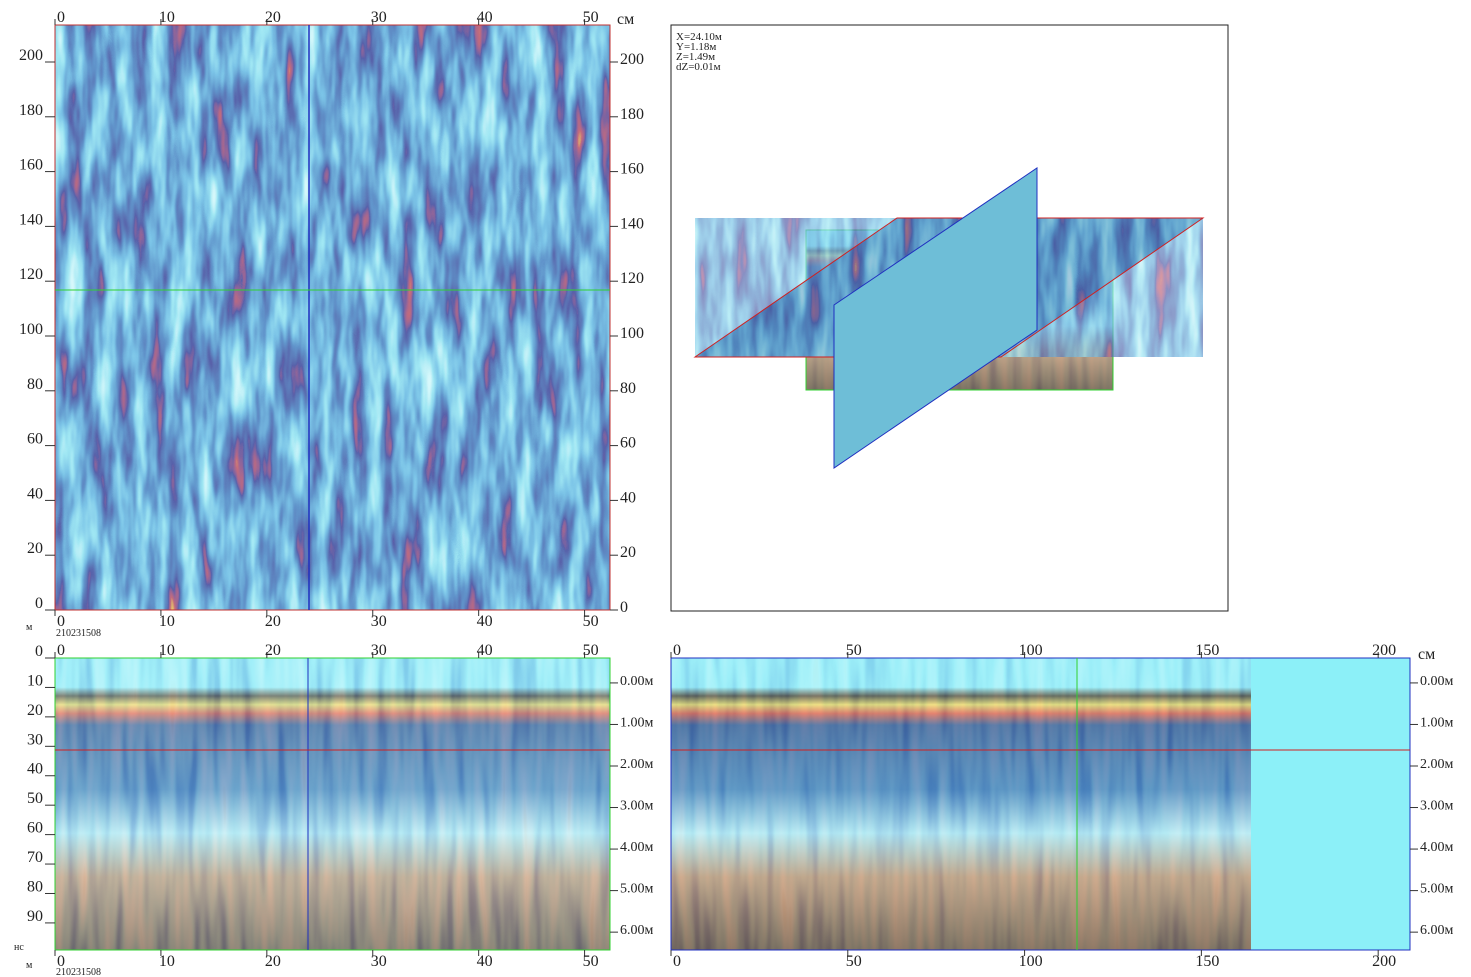  Describe the element at coordinates (696, 47) in the screenshot. I see `cursor-y-text: Y=1.18м` at that location.